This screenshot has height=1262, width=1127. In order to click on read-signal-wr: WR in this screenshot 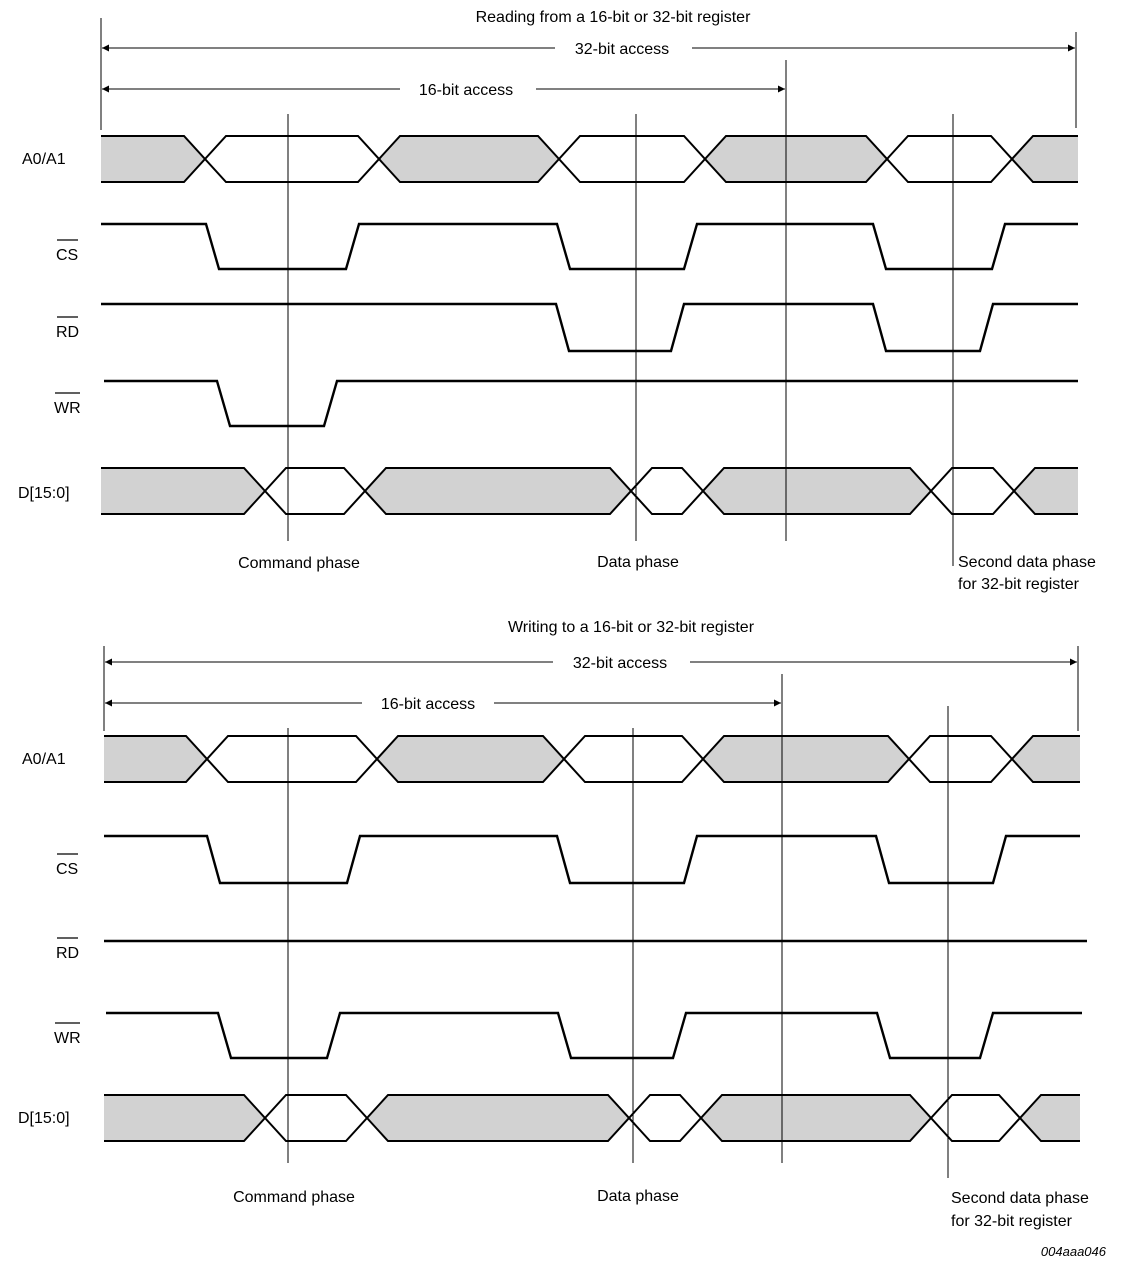, I will do `click(67, 408)`.